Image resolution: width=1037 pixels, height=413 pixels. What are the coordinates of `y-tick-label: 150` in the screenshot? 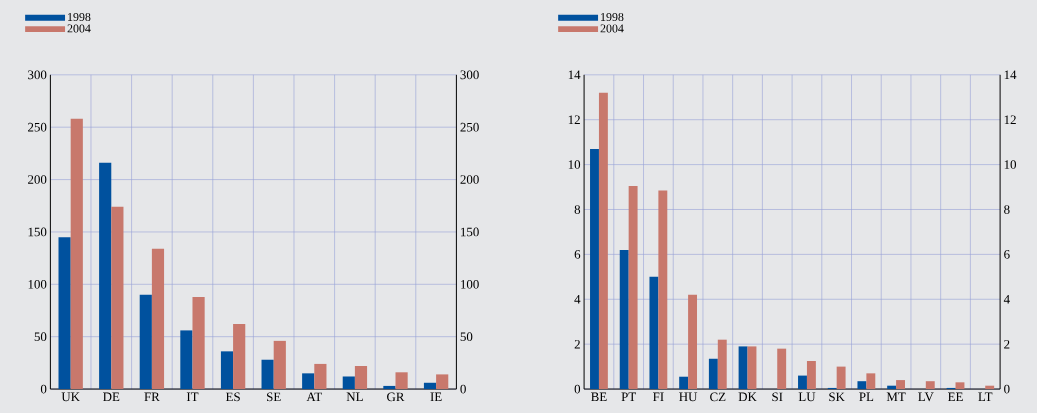 It's located at (37, 232).